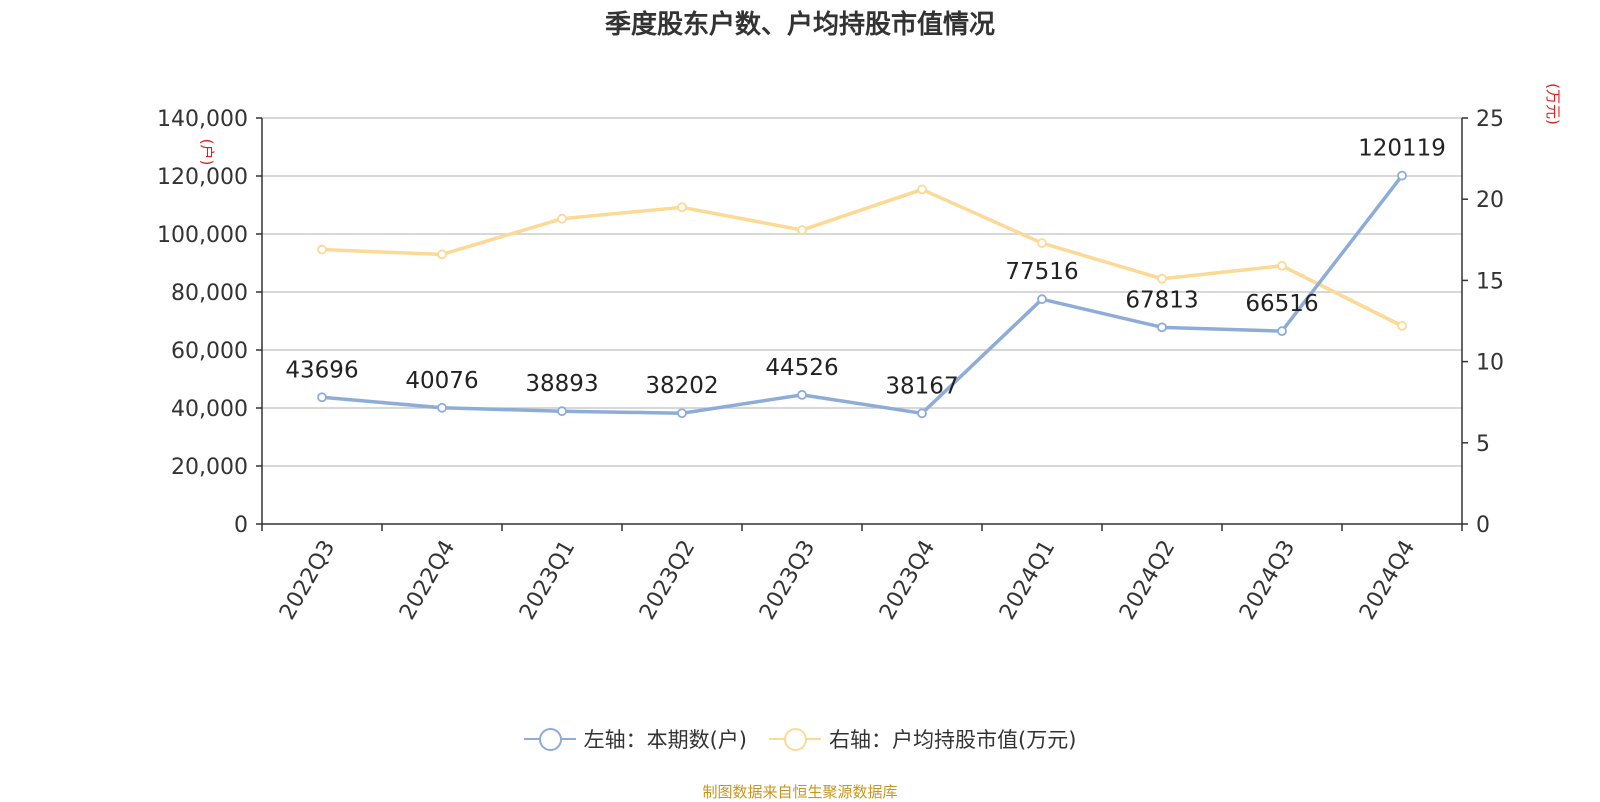 Image resolution: width=1600 pixels, height=802 pixels. Describe the element at coordinates (862, 257) in the screenshot. I see `series-line-right` at that location.